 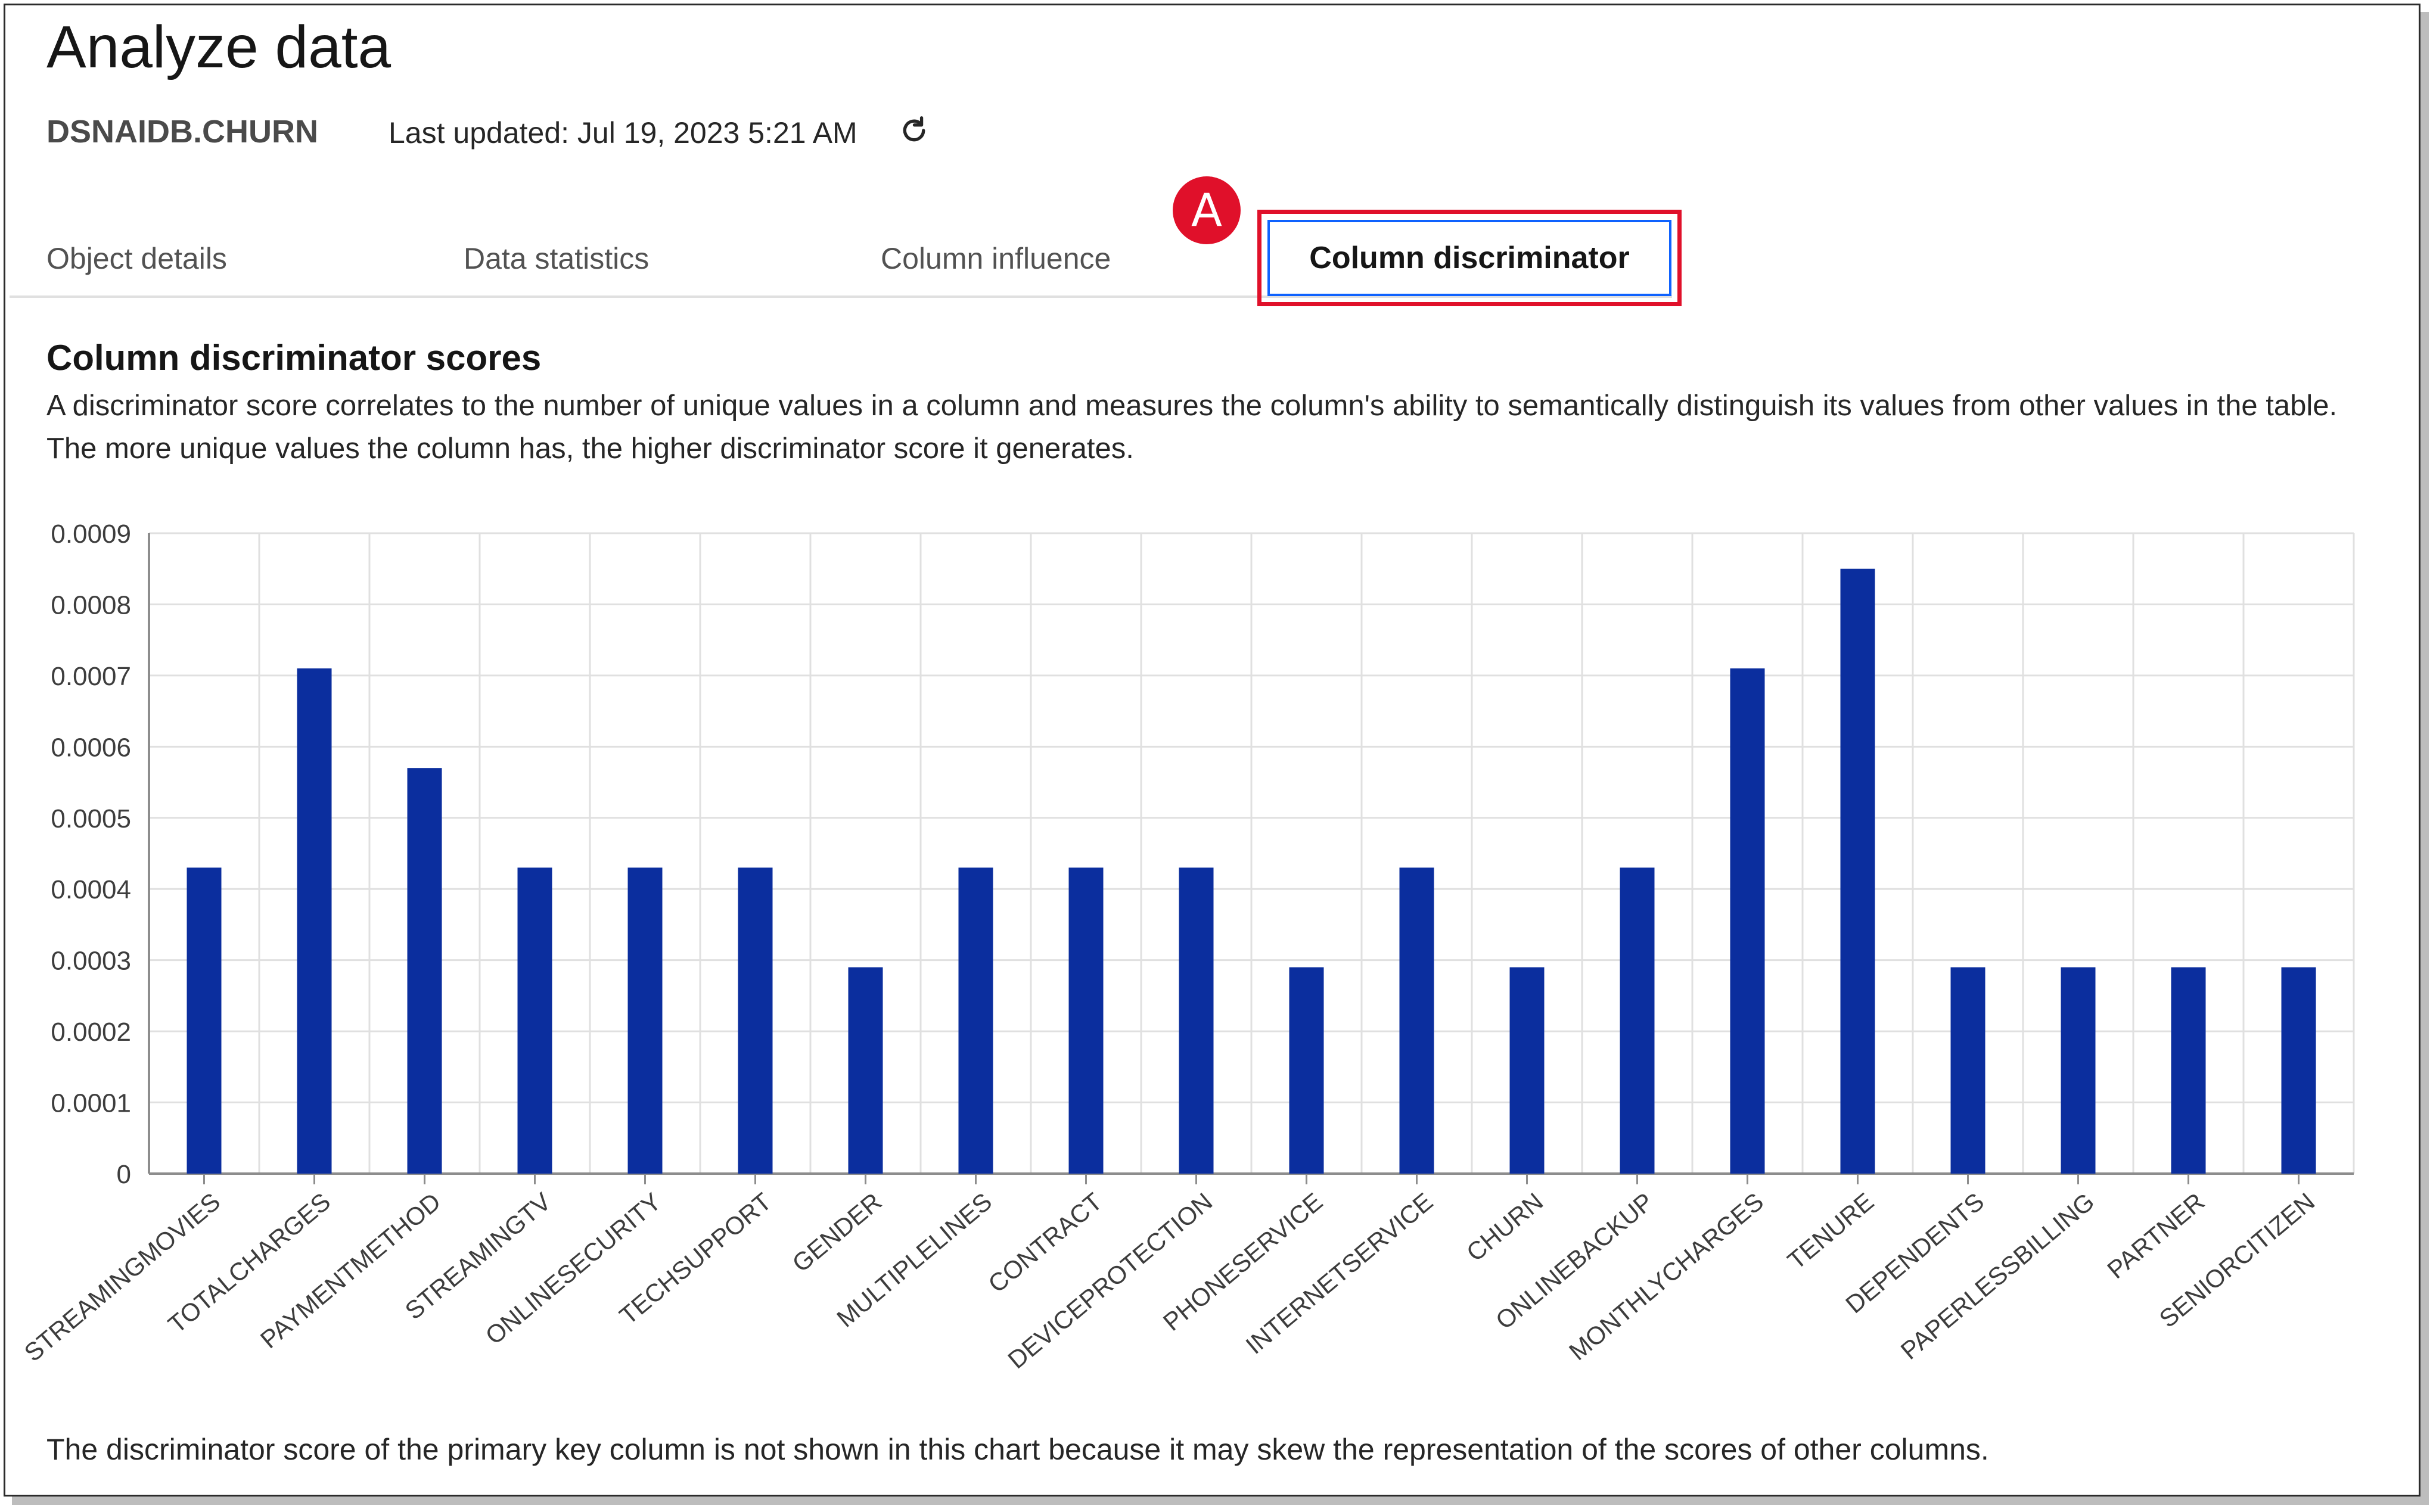 What do you see at coordinates (1417, 1020) in the screenshot?
I see `bar-internetservice` at bounding box center [1417, 1020].